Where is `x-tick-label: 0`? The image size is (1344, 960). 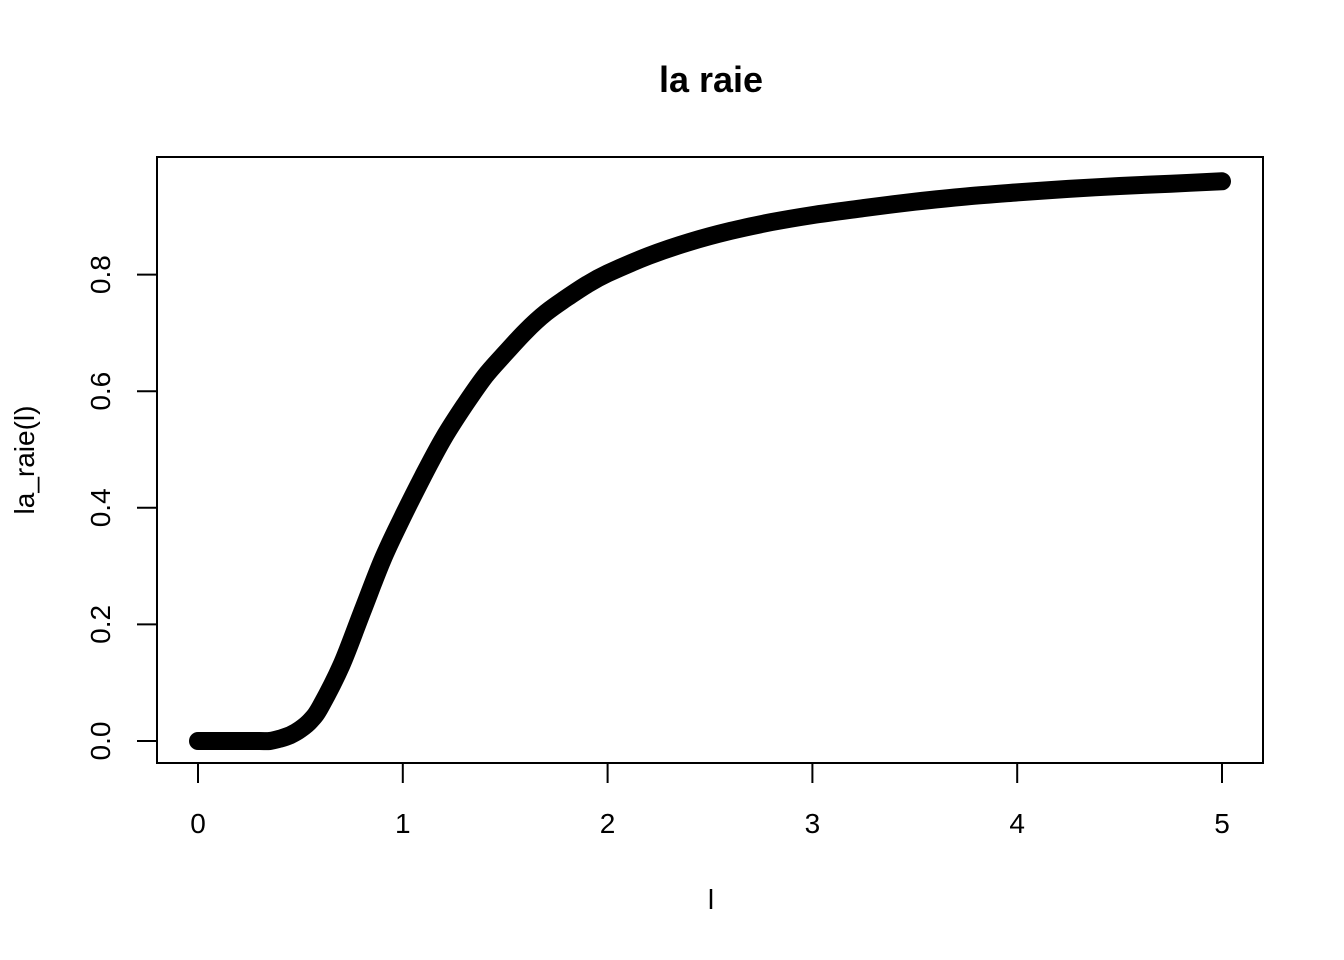 x-tick-label: 0 is located at coordinates (198, 823).